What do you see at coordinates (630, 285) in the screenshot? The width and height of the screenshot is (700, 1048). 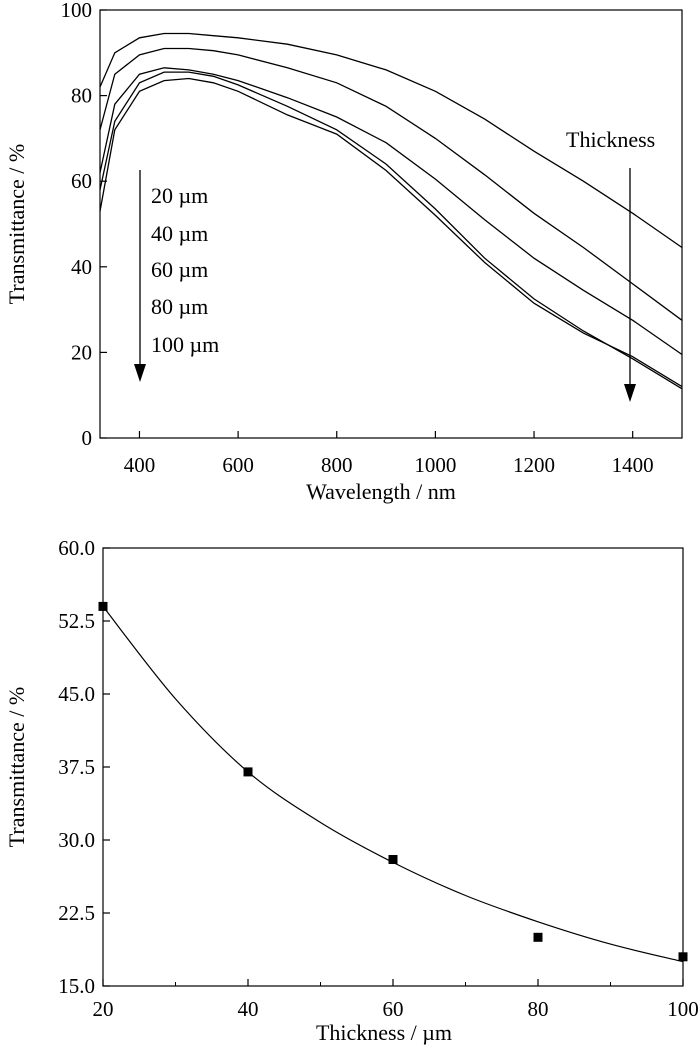 I see `arrow-right` at bounding box center [630, 285].